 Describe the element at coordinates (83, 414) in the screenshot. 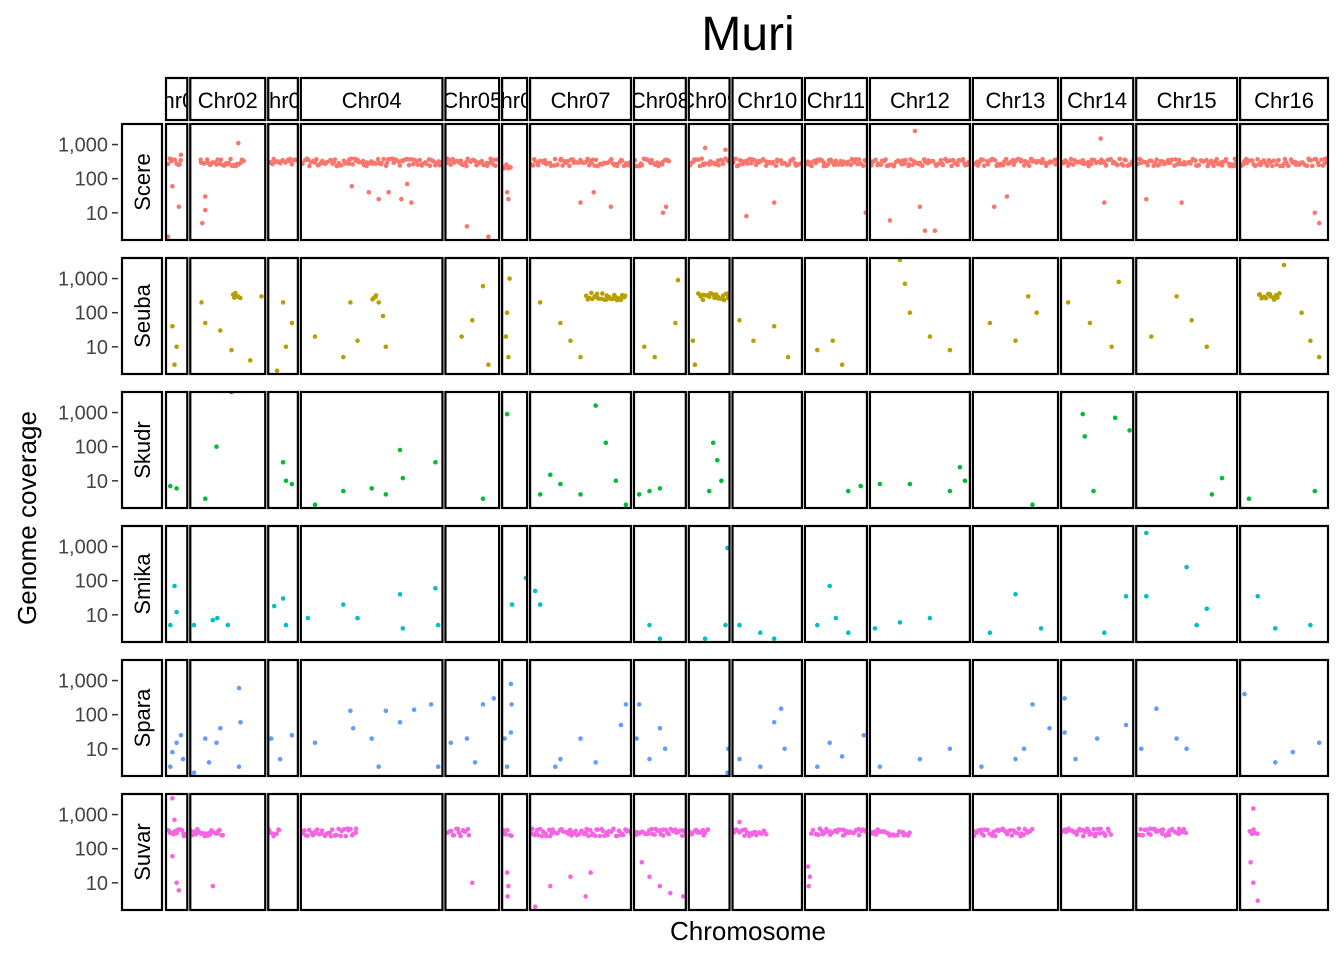

I see `y-tick-label: 1,000` at that location.